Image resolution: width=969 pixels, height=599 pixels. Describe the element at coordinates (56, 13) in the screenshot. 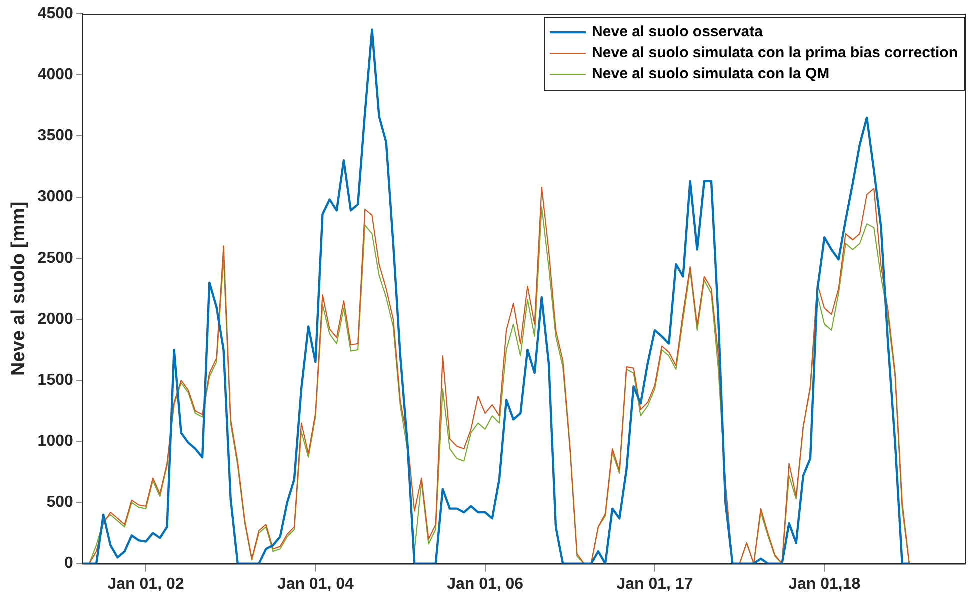

I see `y-tick-label: 4500` at that location.